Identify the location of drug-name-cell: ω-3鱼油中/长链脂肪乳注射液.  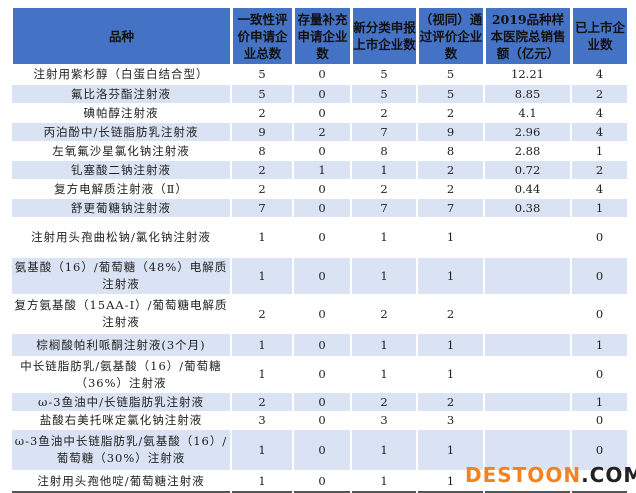
(121, 401).